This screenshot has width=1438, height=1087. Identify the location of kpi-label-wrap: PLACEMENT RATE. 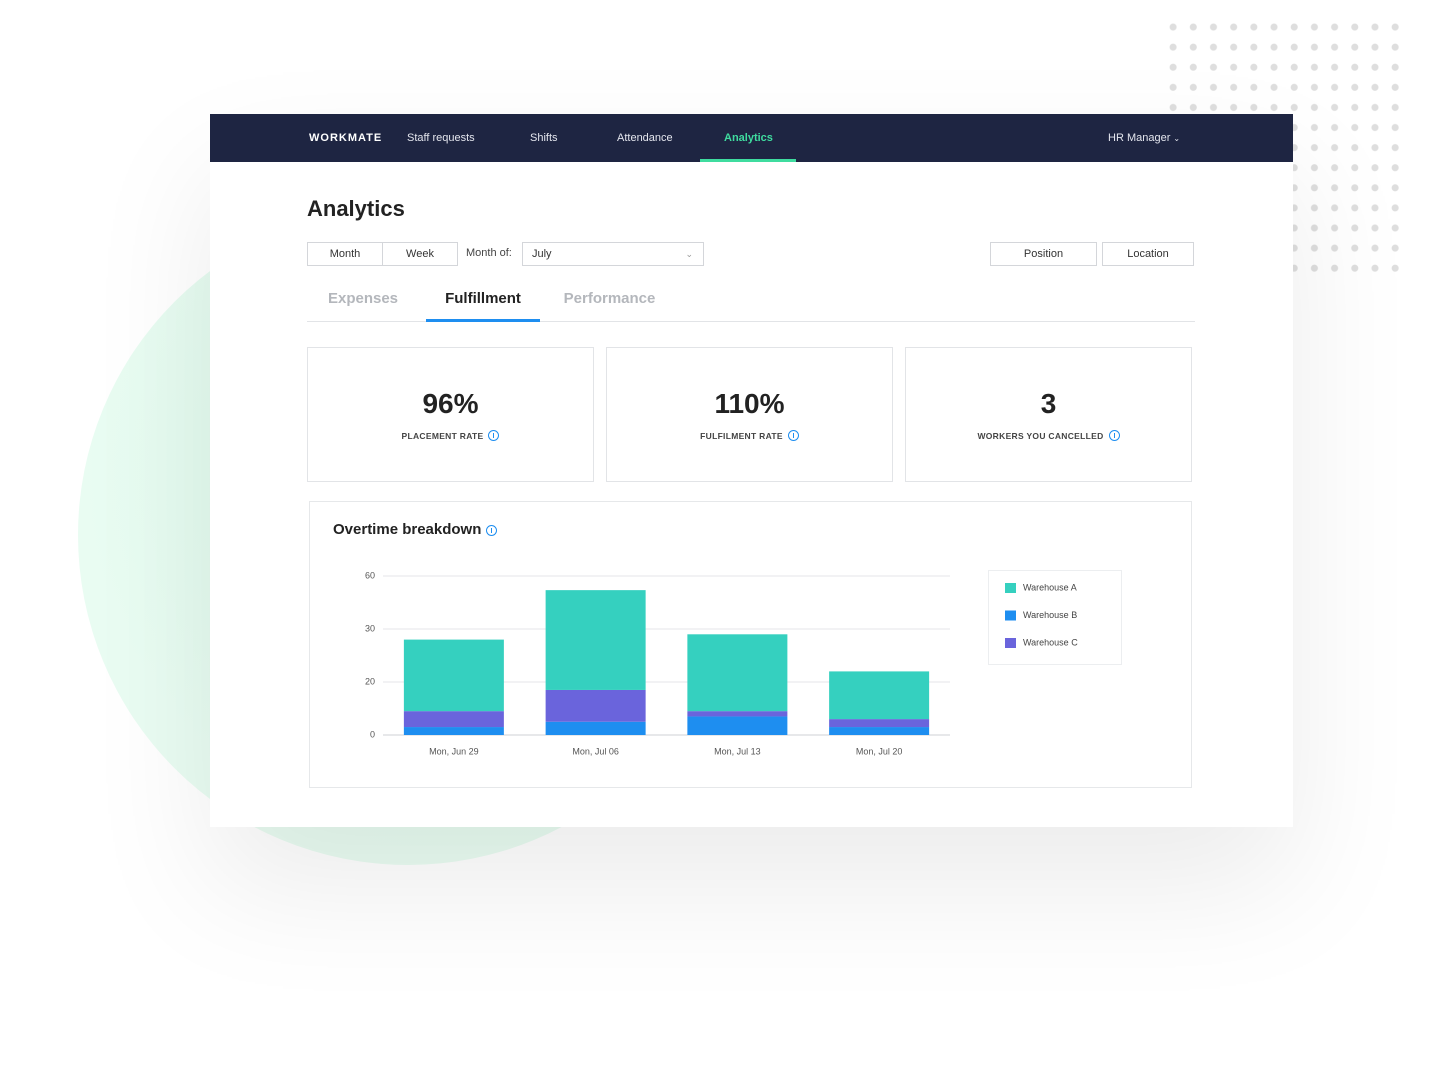
(450, 435).